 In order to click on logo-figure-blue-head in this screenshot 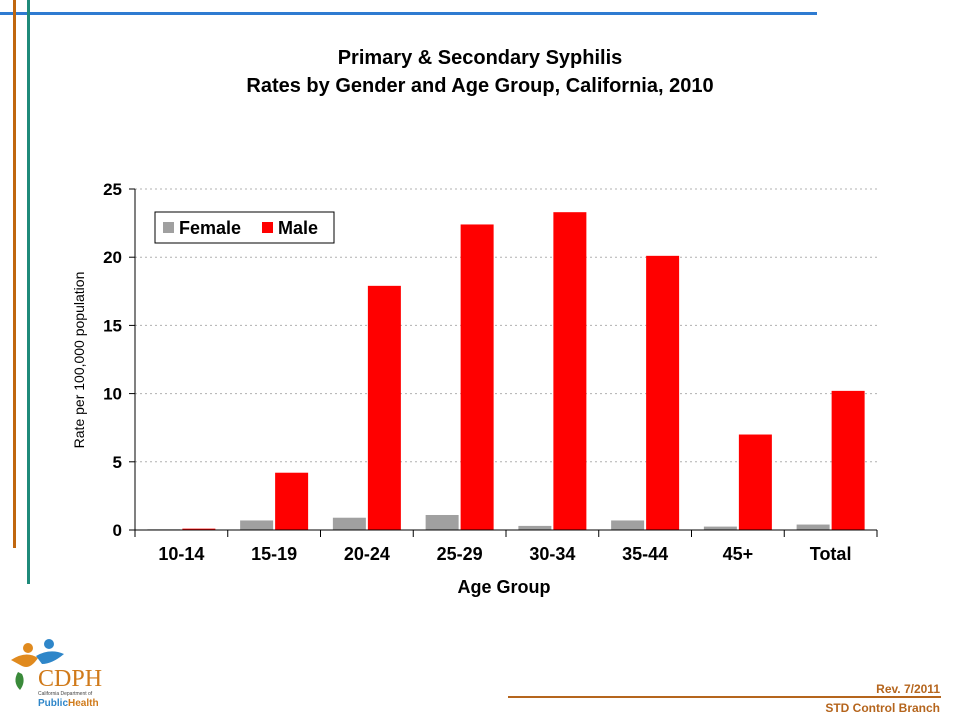, I will do `click(49, 644)`.